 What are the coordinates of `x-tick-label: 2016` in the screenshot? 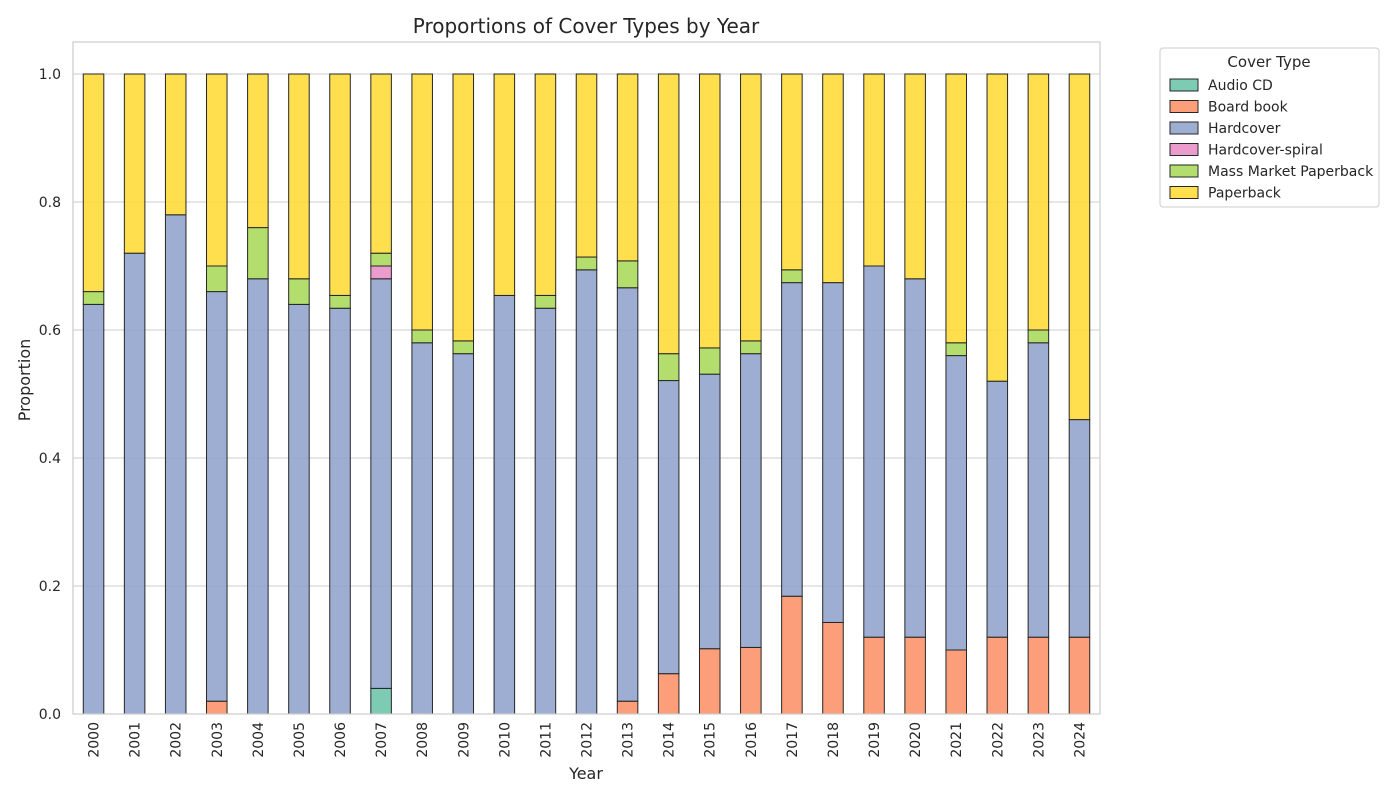 It's located at (752, 740).